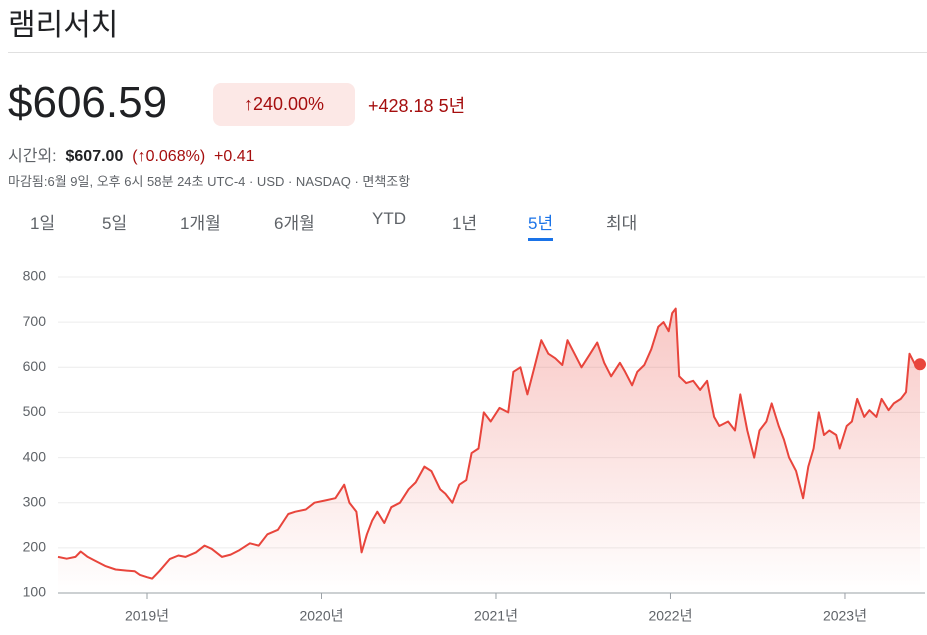 The height and width of the screenshot is (635, 927). What do you see at coordinates (845, 616) in the screenshot?
I see `x-tick-label: 2023년` at bounding box center [845, 616].